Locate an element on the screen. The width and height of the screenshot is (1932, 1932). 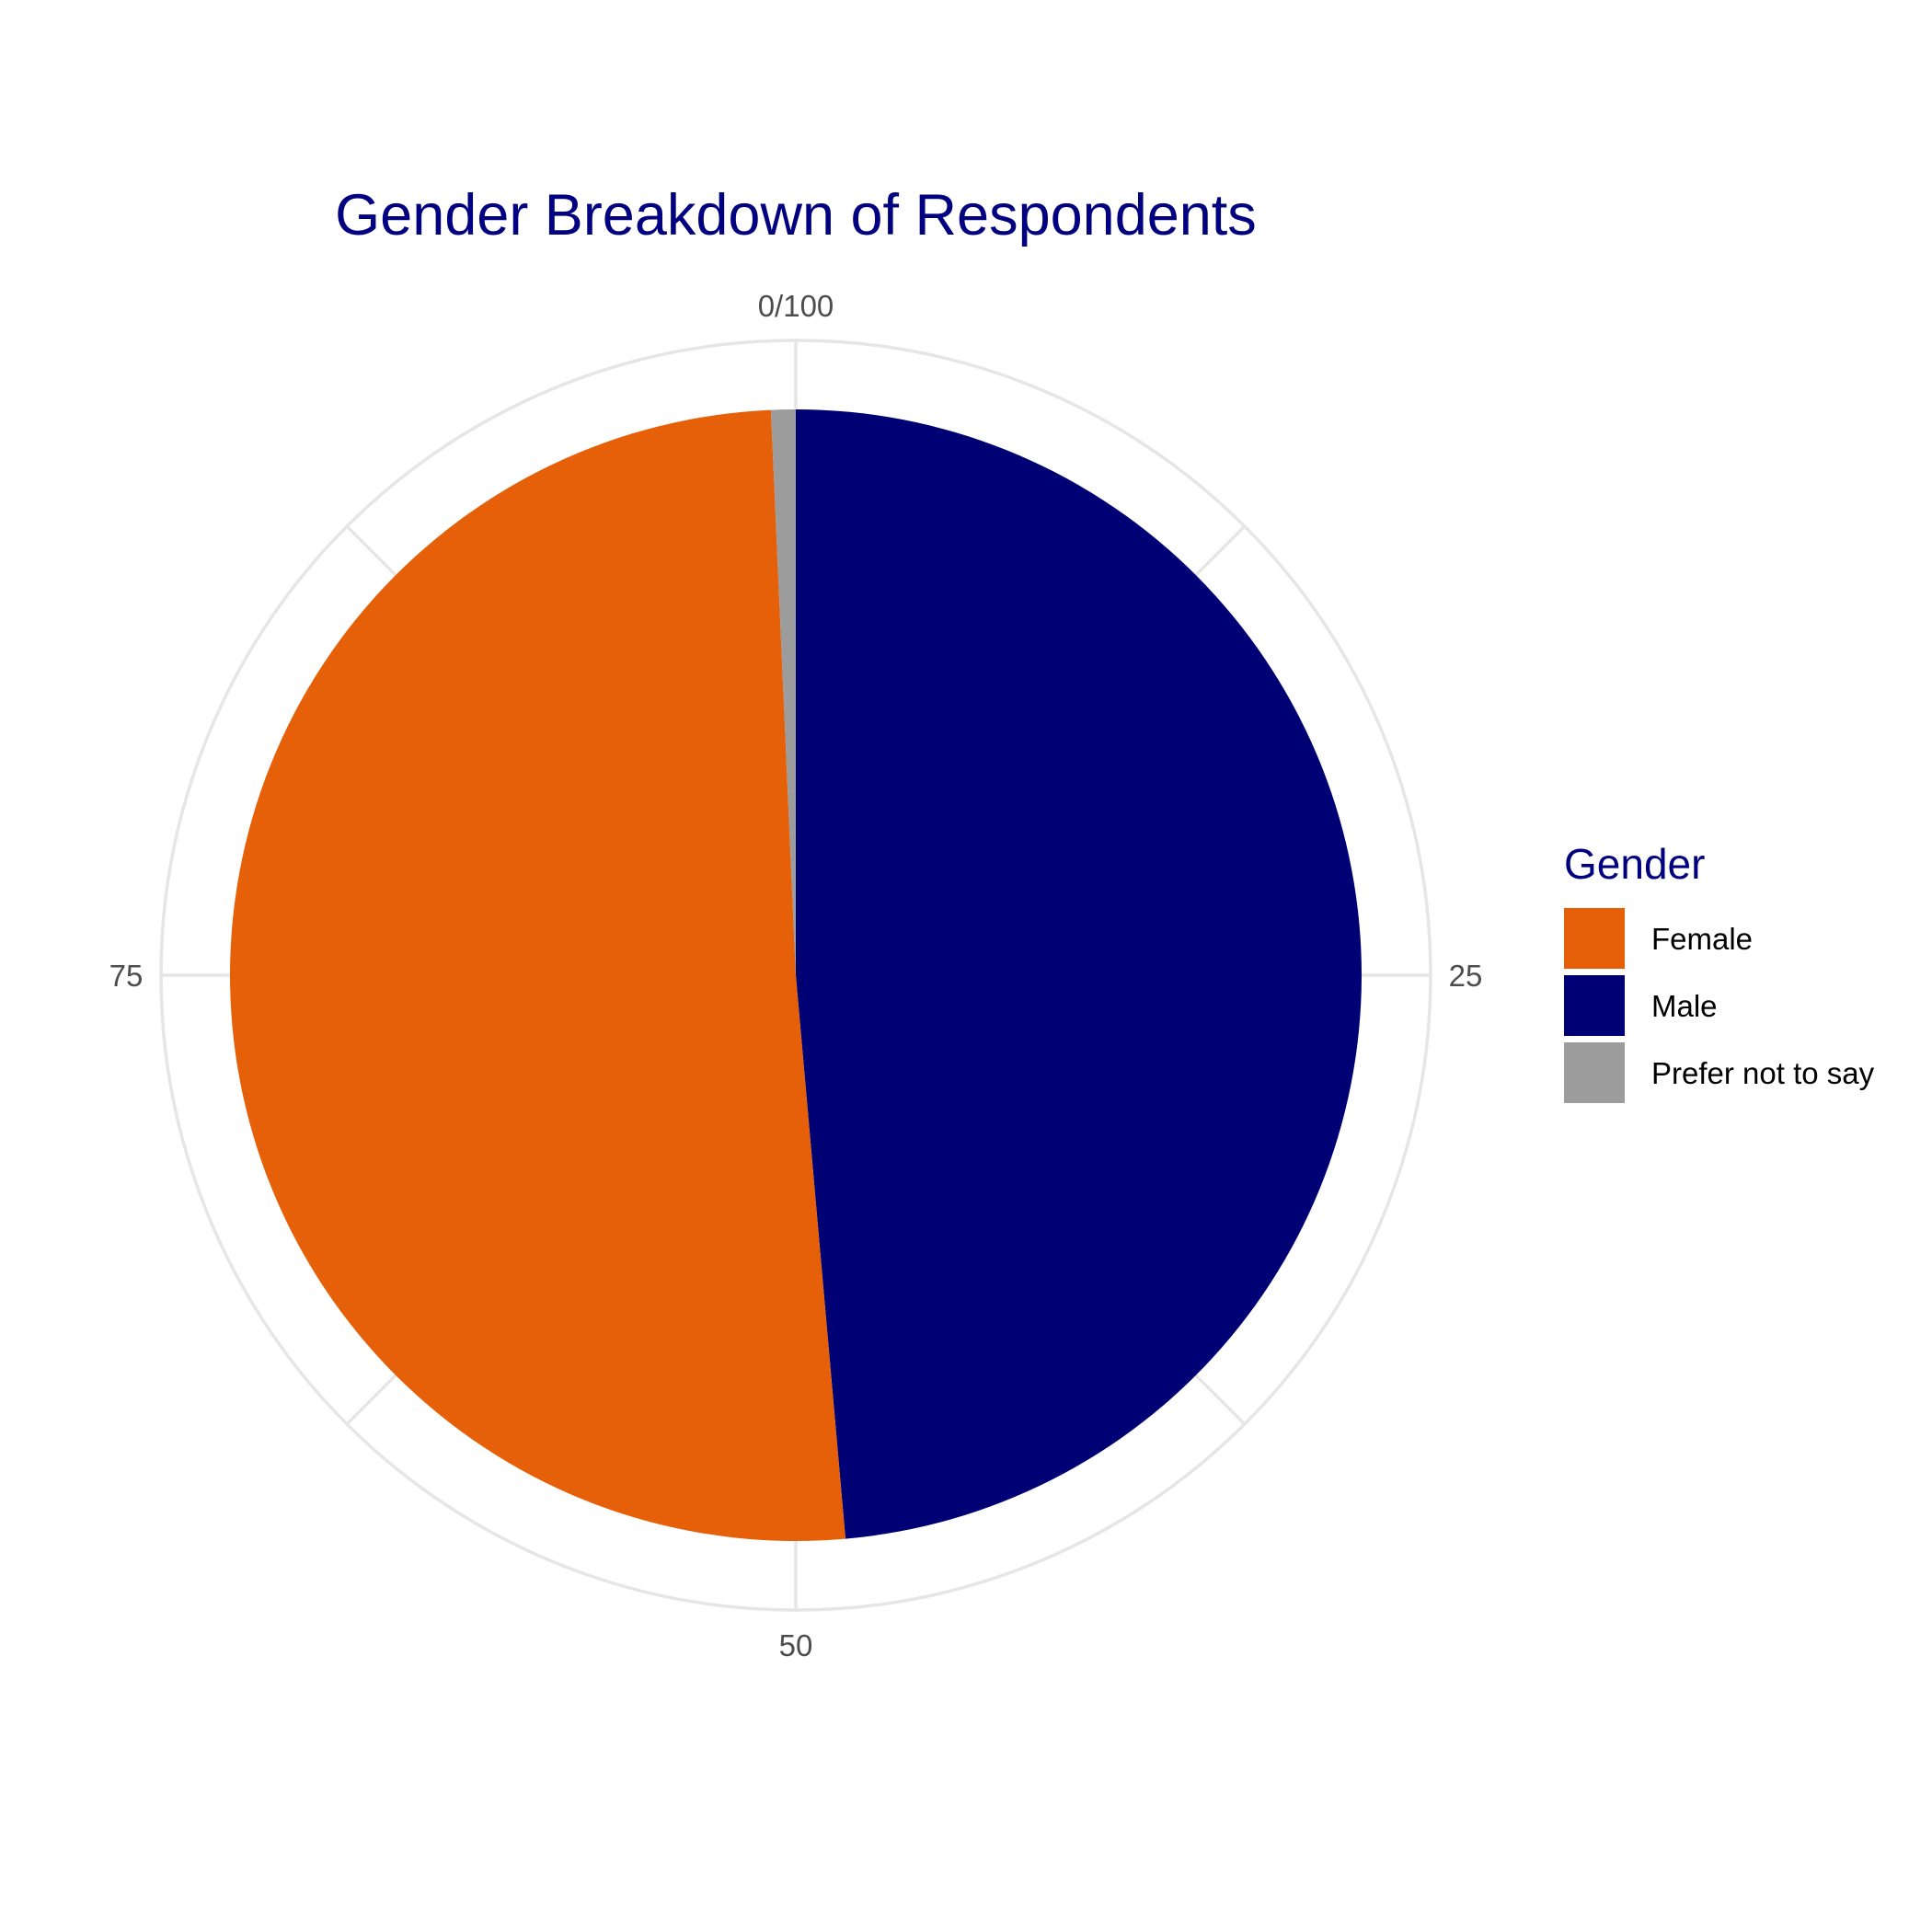
legend-swatch-female is located at coordinates (1594, 938).